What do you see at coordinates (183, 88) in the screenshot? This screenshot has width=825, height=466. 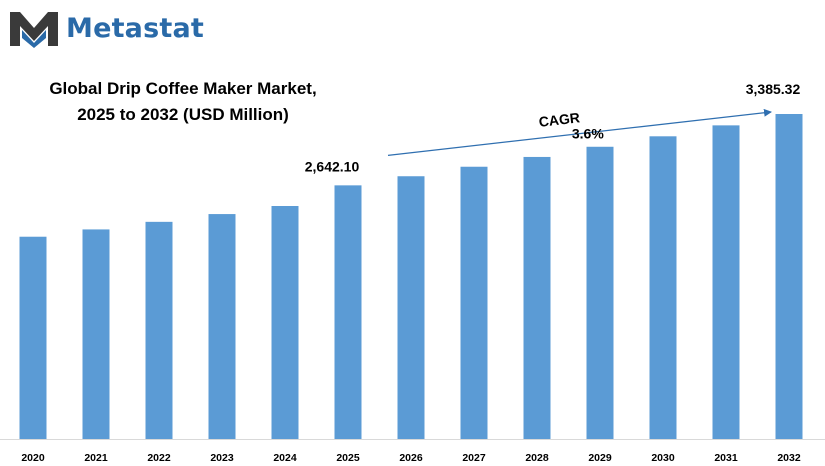 I see `chart-title-line-1: Global Drip Coffee Maker Market,` at bounding box center [183, 88].